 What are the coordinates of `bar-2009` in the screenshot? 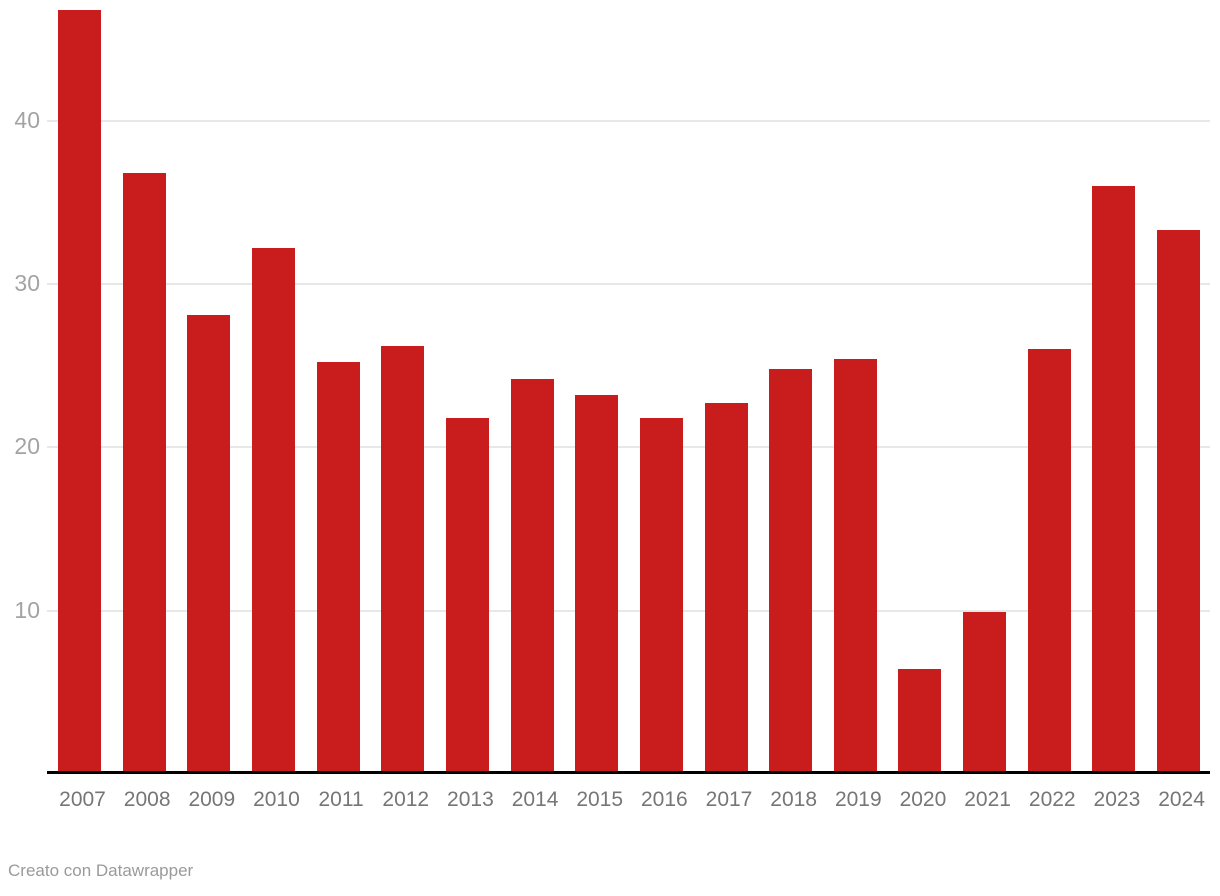 It's located at (209, 543).